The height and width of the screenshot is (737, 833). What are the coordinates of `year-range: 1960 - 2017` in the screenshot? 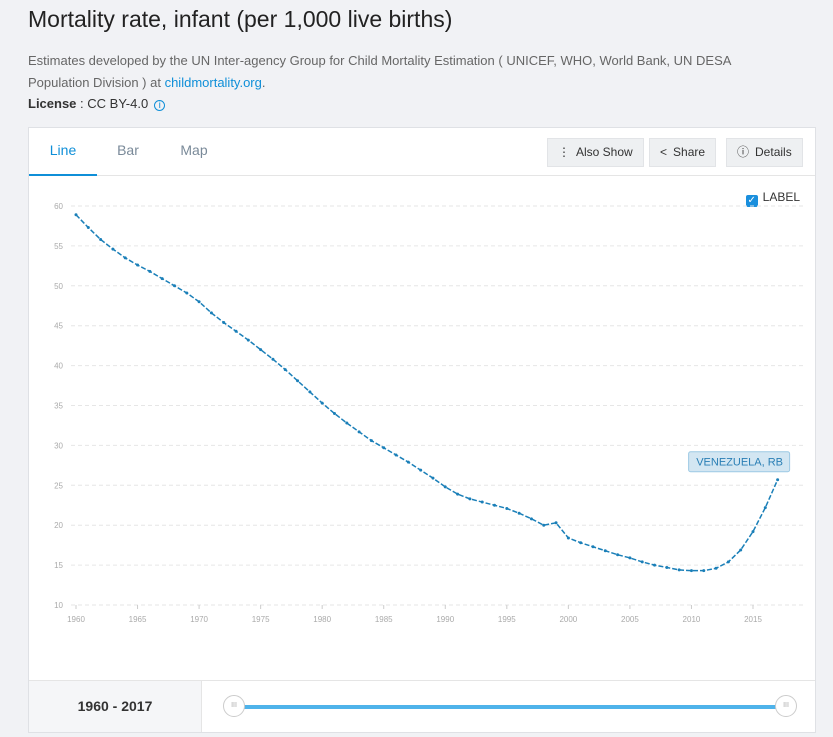 It's located at (115, 706).